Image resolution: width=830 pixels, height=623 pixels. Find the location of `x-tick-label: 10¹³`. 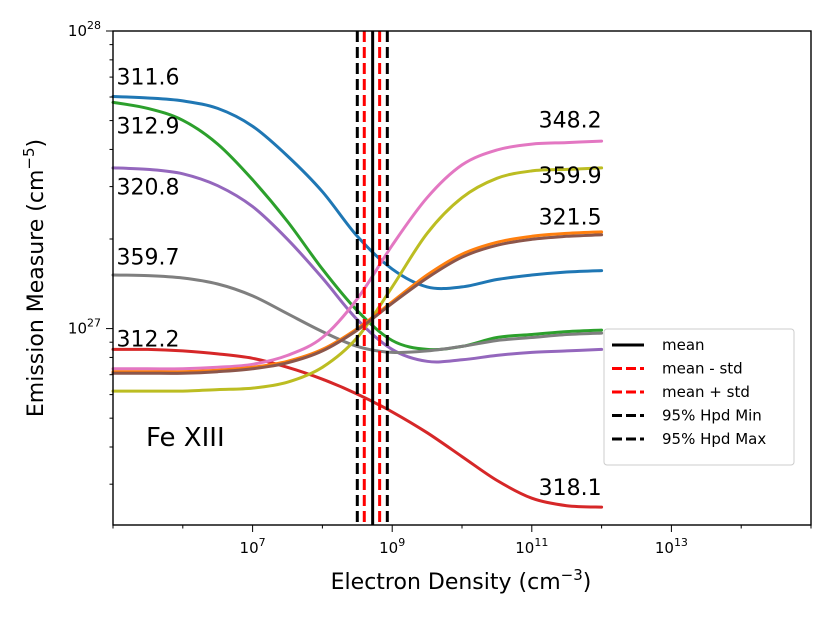

x-tick-label: 10¹³ is located at coordinates (671, 546).